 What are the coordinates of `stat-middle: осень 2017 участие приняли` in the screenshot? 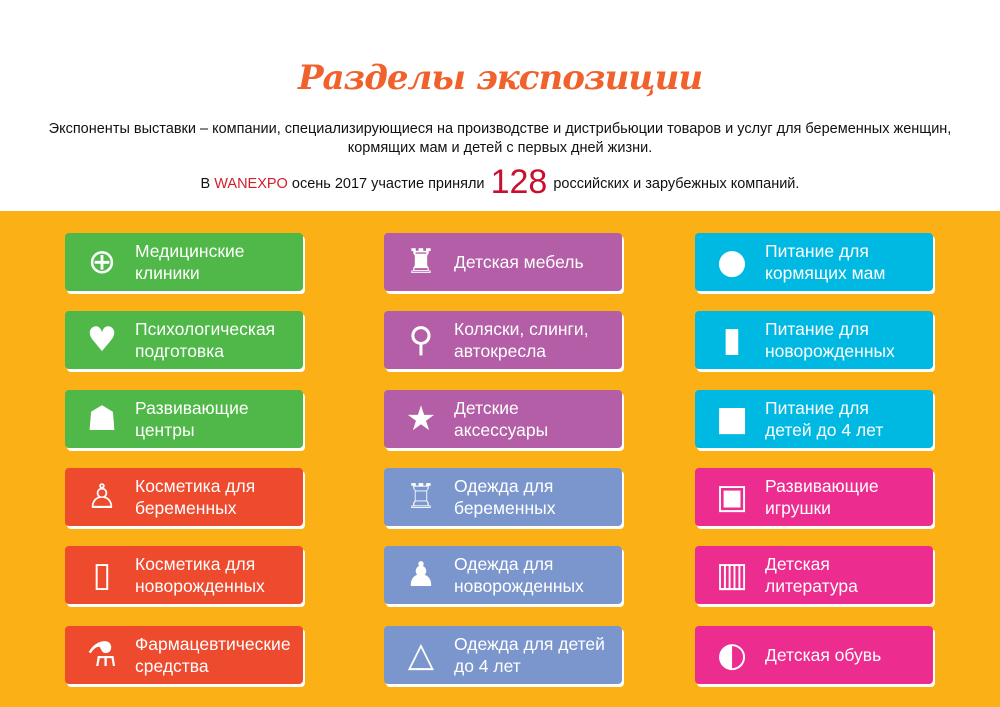 It's located at (388, 184).